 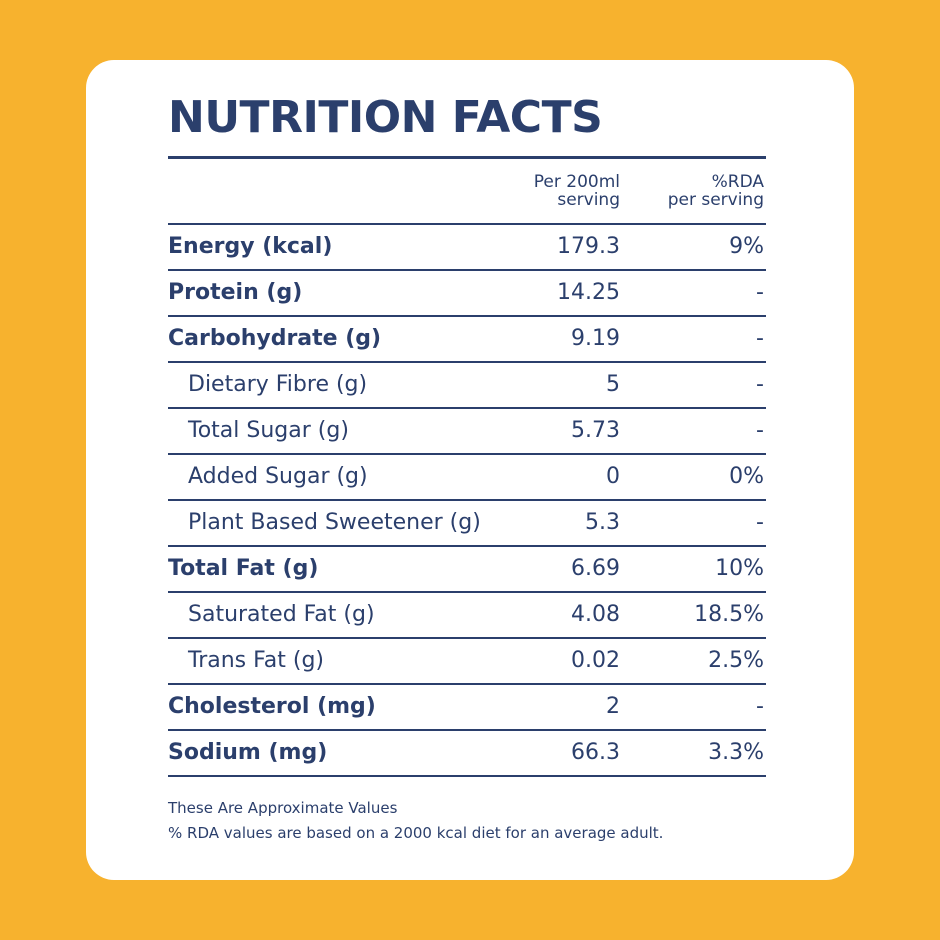 What do you see at coordinates (467, 432) in the screenshot?
I see `table-row: Total Sugar (g) 5.73 -` at bounding box center [467, 432].